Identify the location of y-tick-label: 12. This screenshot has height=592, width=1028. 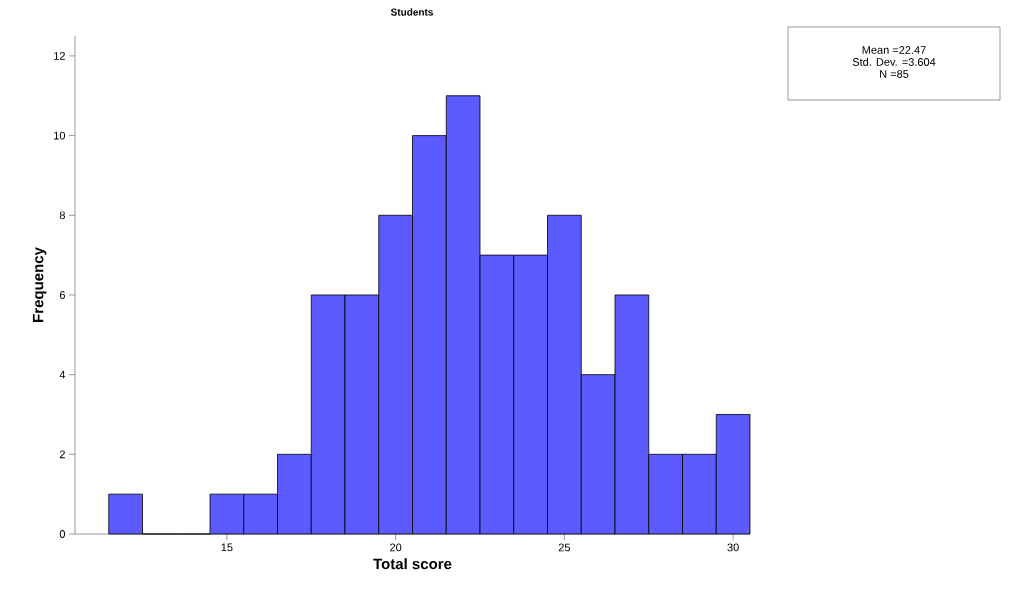
(59, 56).